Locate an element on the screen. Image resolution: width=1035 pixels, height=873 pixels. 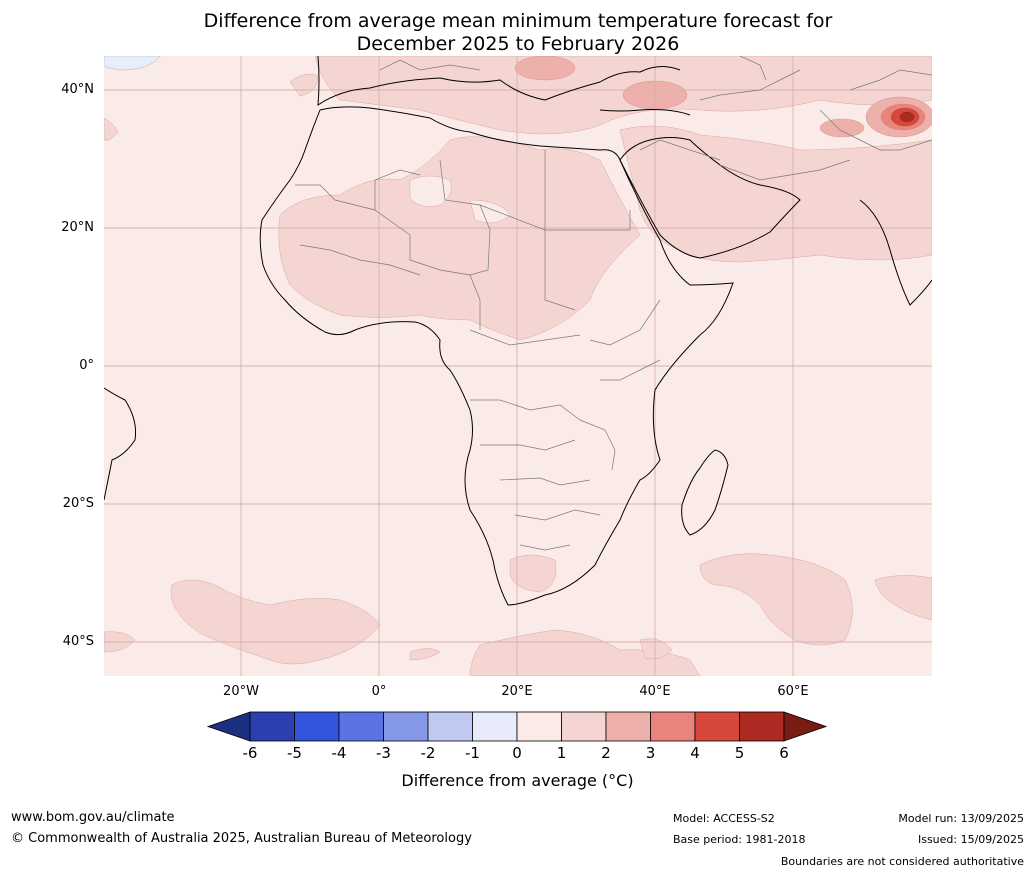
colorbar-tick-label: 3 is located at coordinates (650, 753).